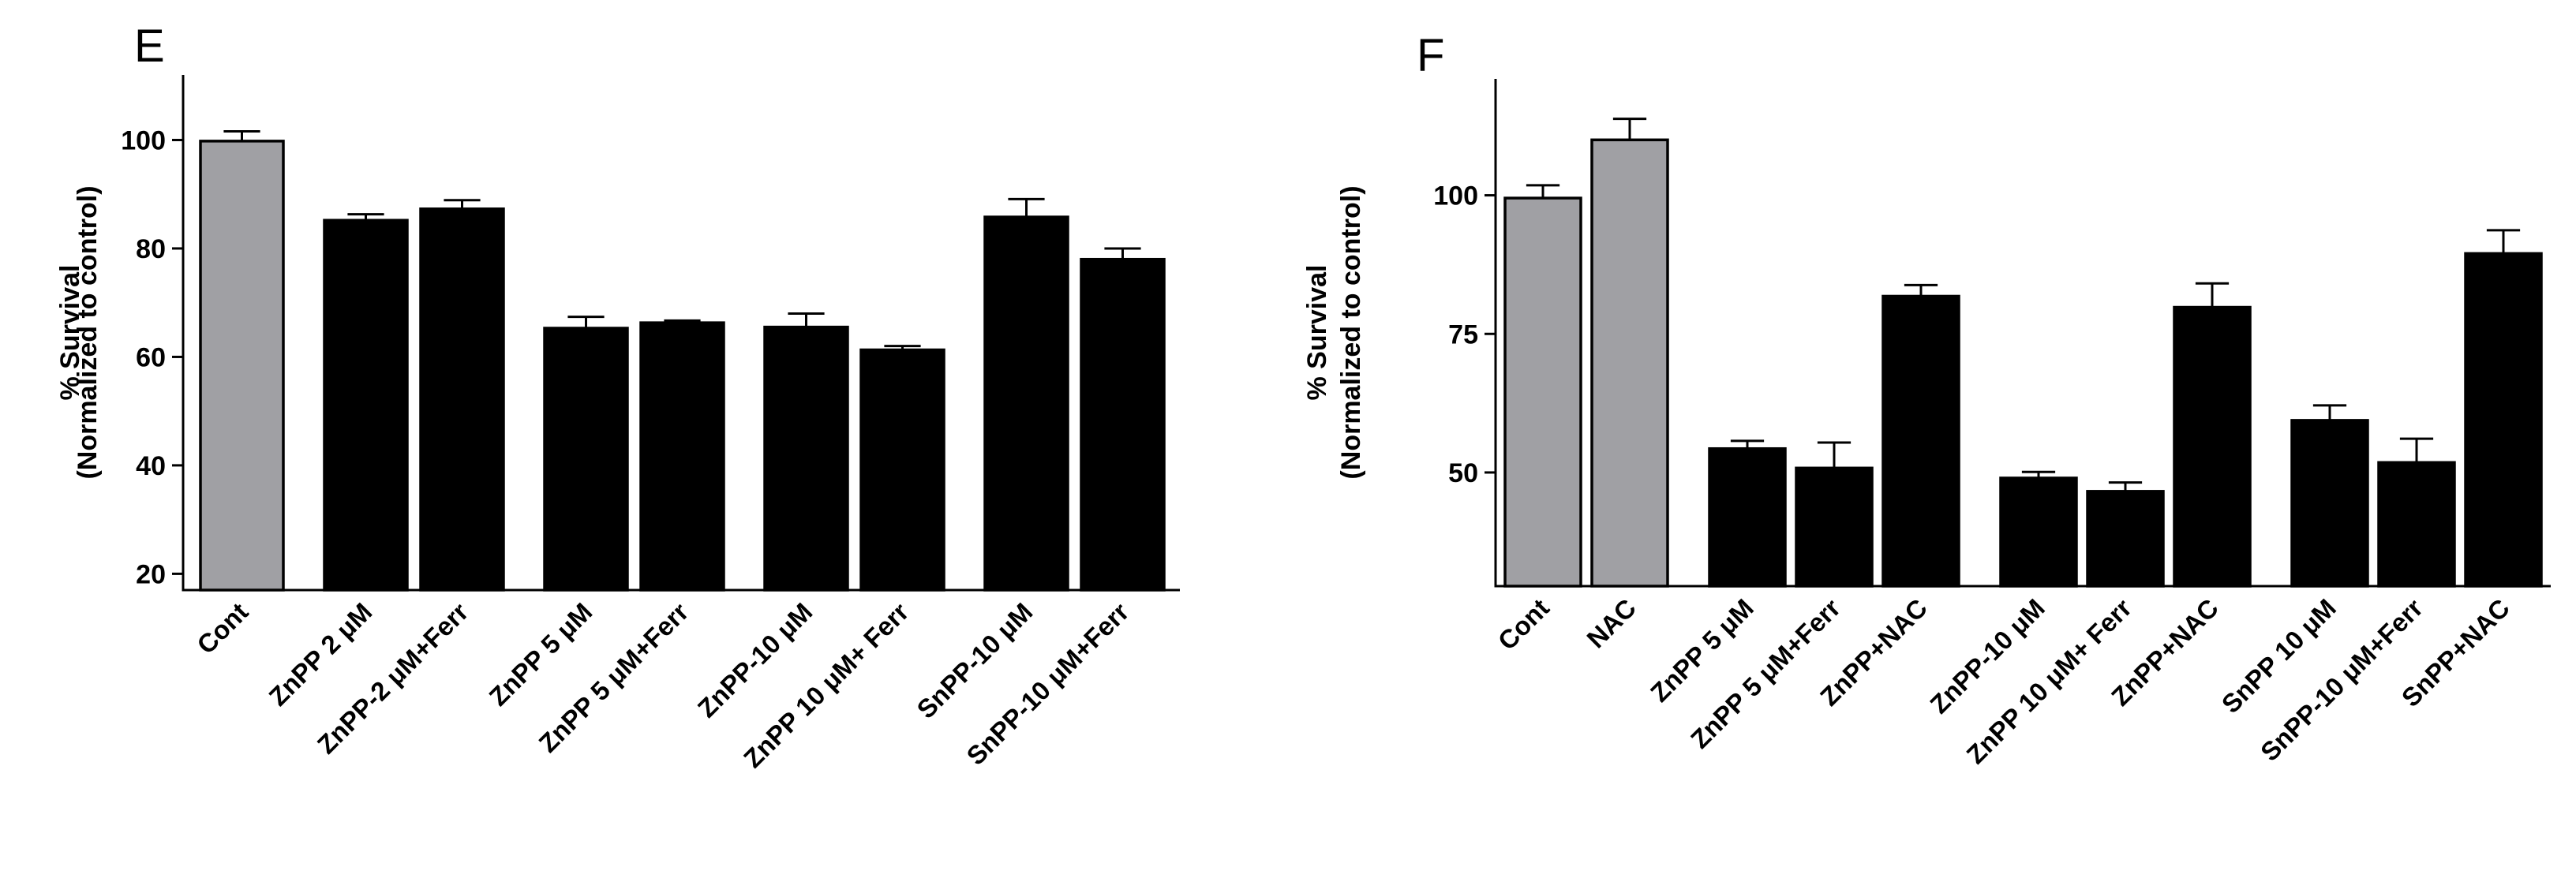 This screenshot has height=878, width=2576. What do you see at coordinates (1463, 334) in the screenshot?
I see `y-tick-label: 75` at bounding box center [1463, 334].